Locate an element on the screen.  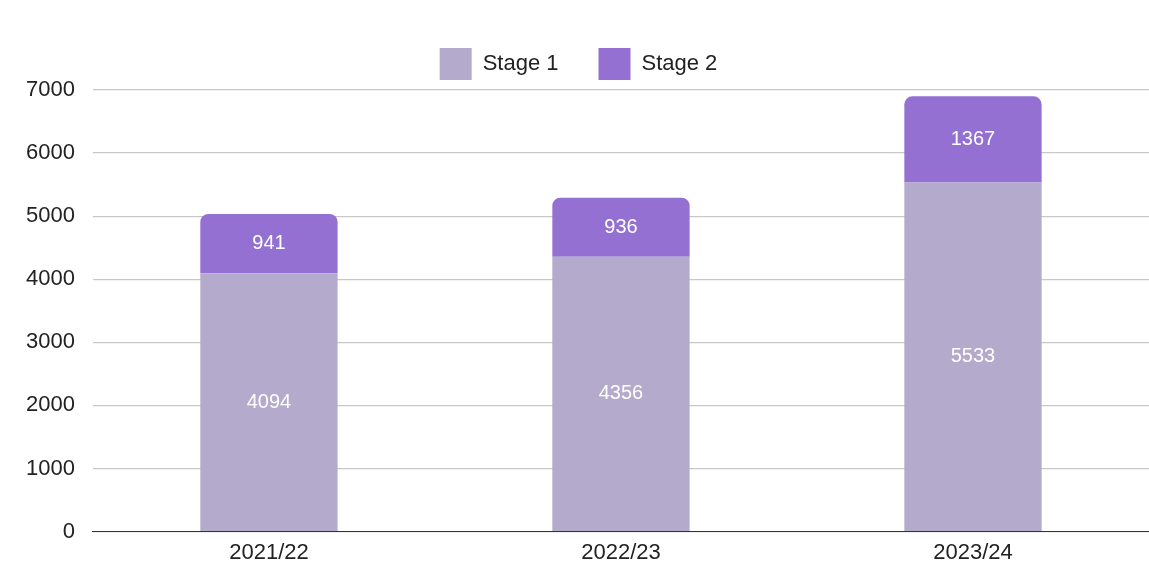
y-tick-label: 5000 is located at coordinates (50, 215).